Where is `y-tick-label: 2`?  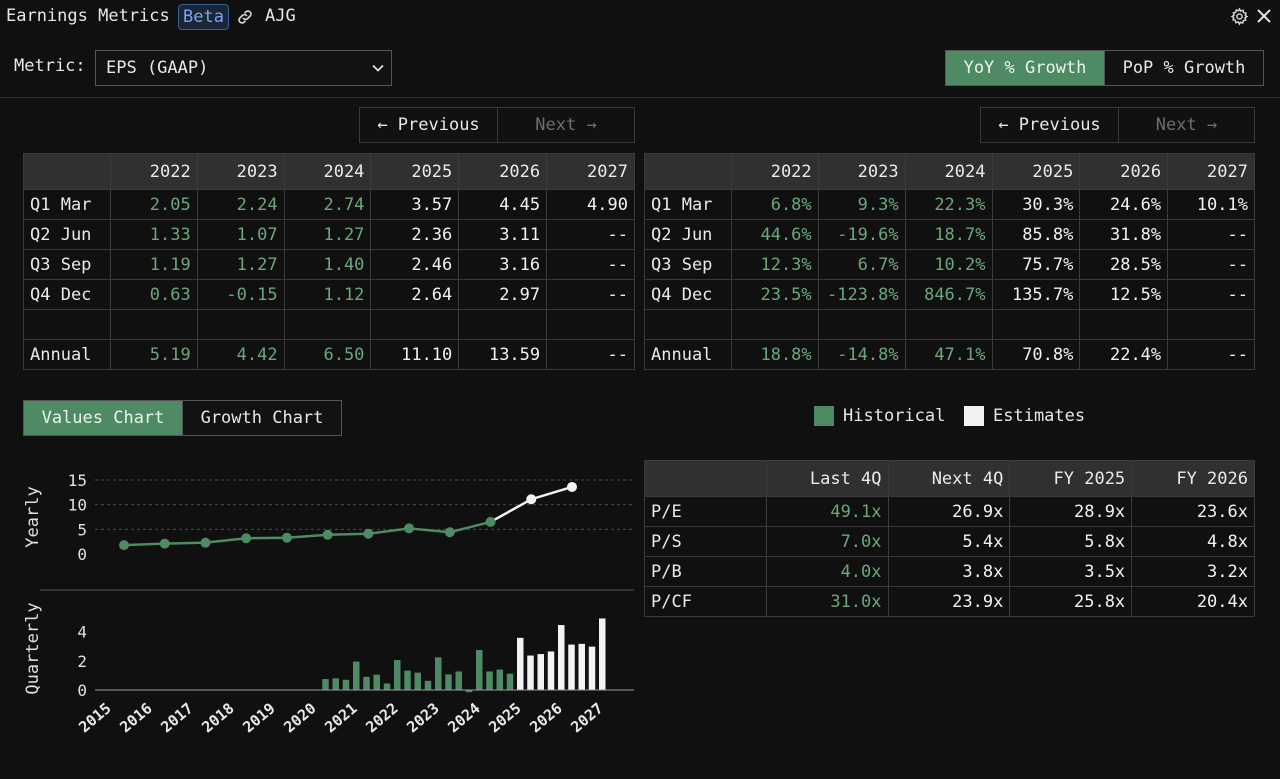
y-tick-label: 2 is located at coordinates (82, 661).